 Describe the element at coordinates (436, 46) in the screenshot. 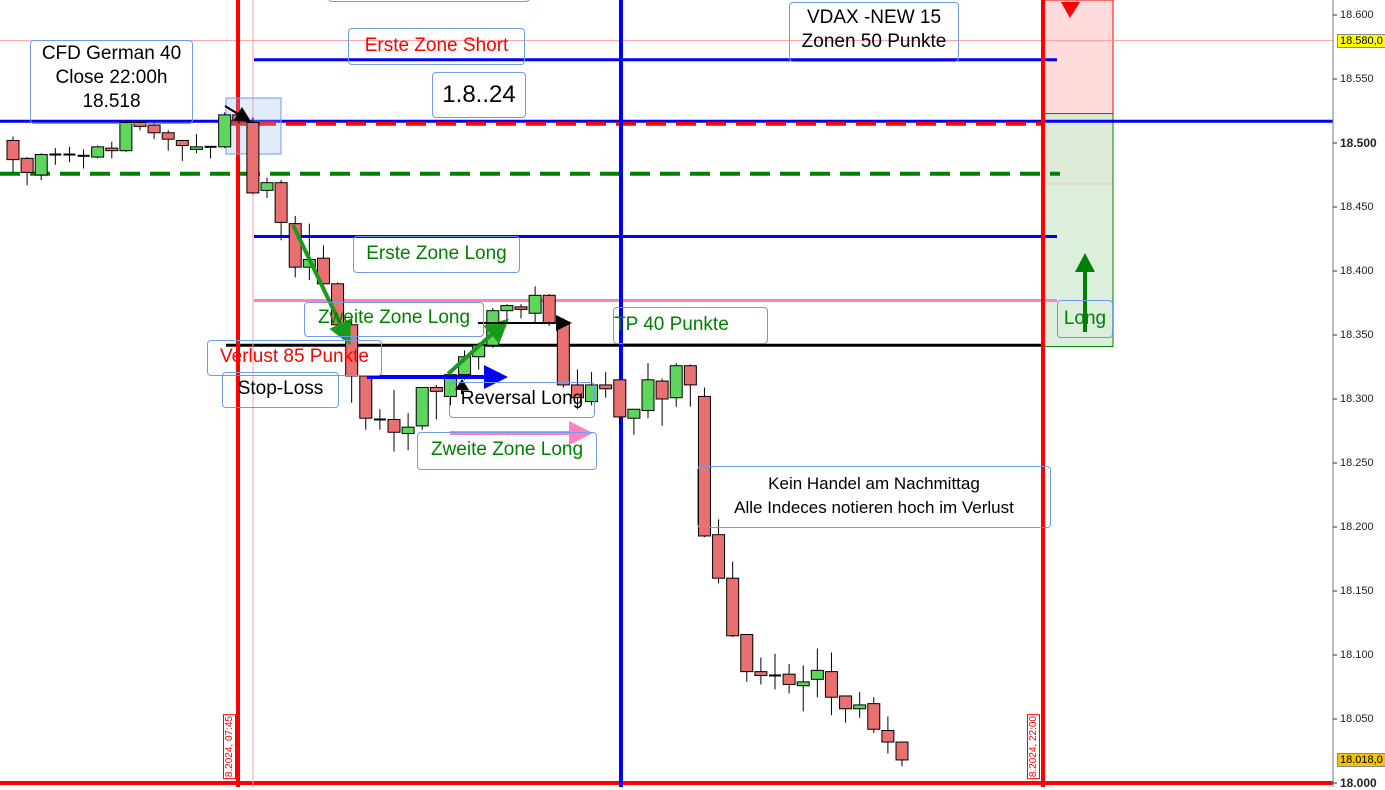

I see `erste-zone-short-label: Erste Zone Short` at that location.